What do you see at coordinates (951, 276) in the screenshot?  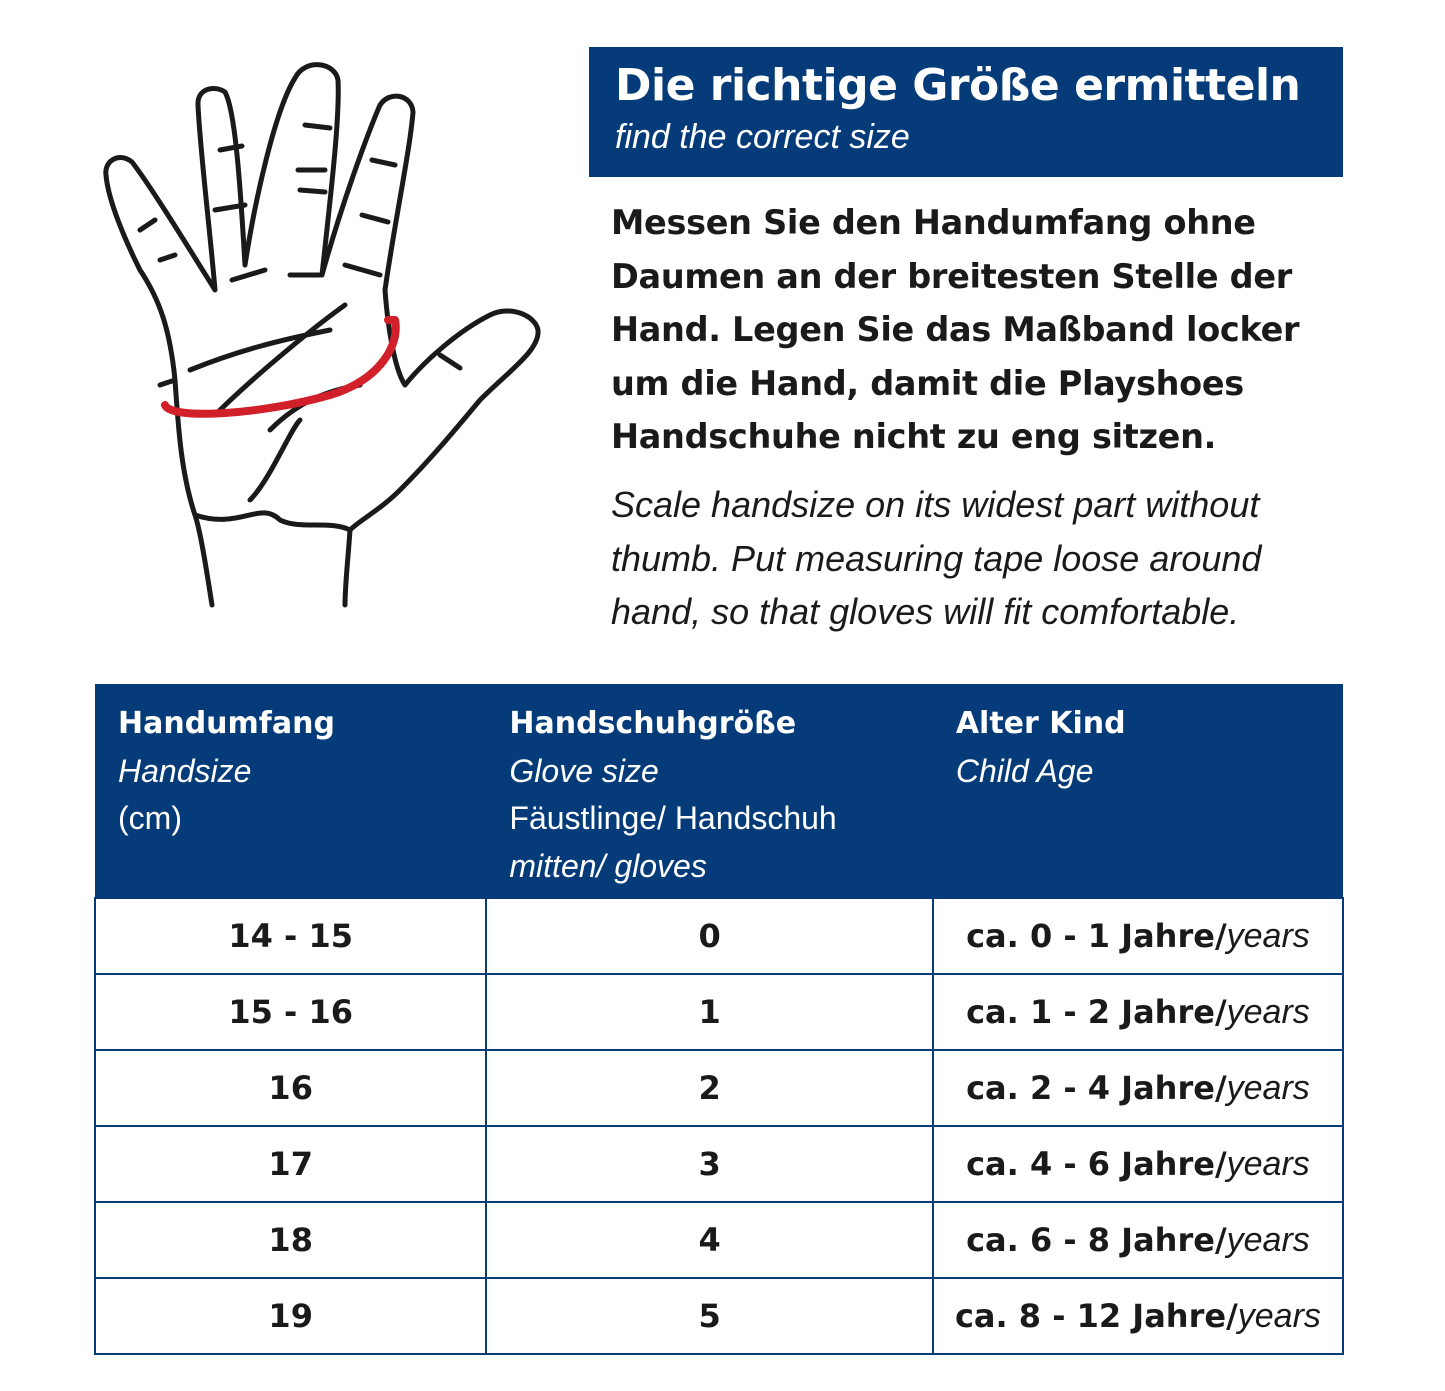 I see `text-line: Daumen an der breitesten Stelle der` at bounding box center [951, 276].